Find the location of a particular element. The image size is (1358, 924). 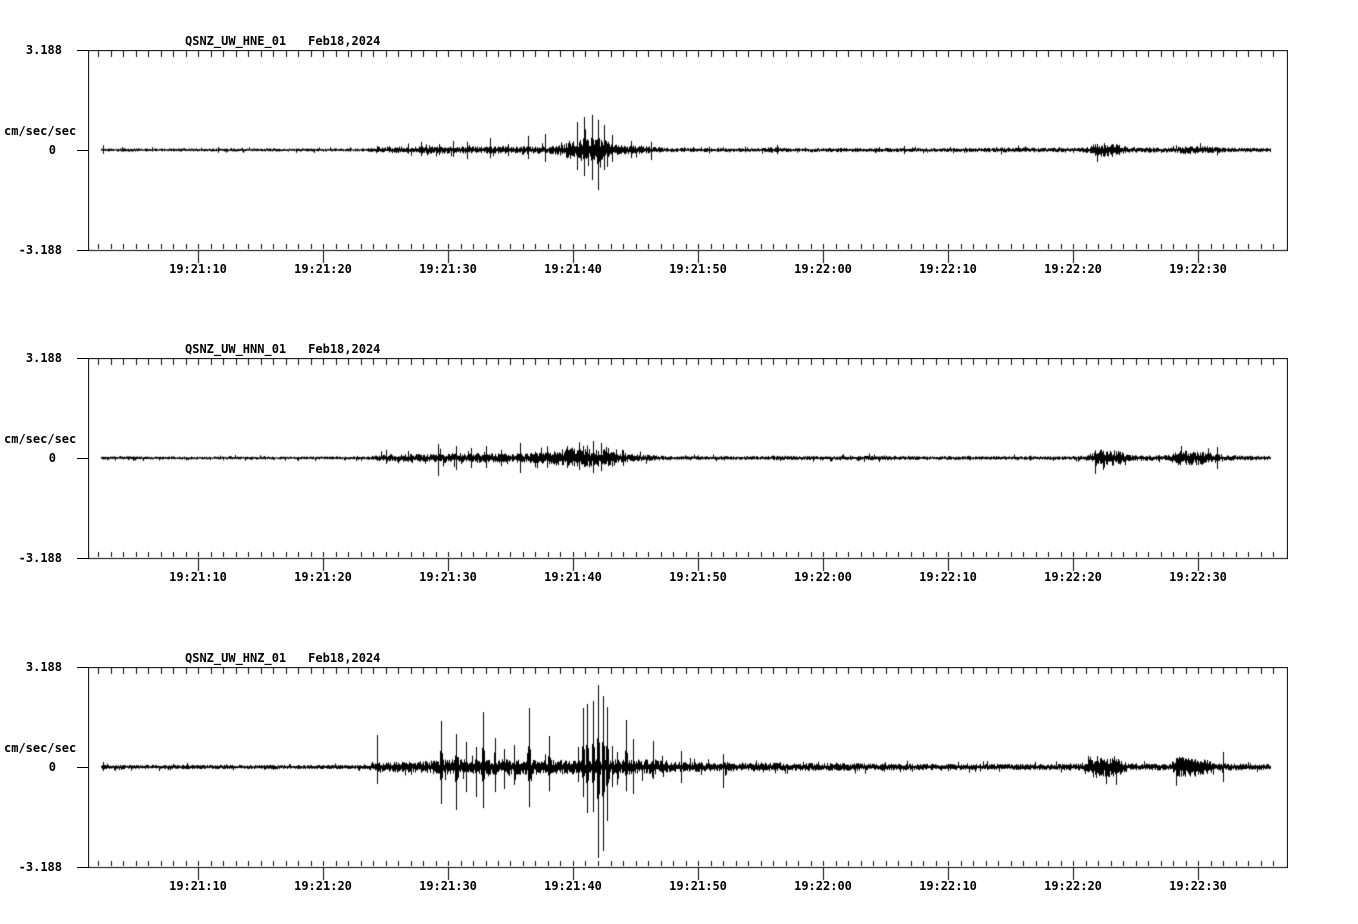

plot-title: QSNZ_UW_HNZ_01 Feb18,2024 is located at coordinates (282, 658).